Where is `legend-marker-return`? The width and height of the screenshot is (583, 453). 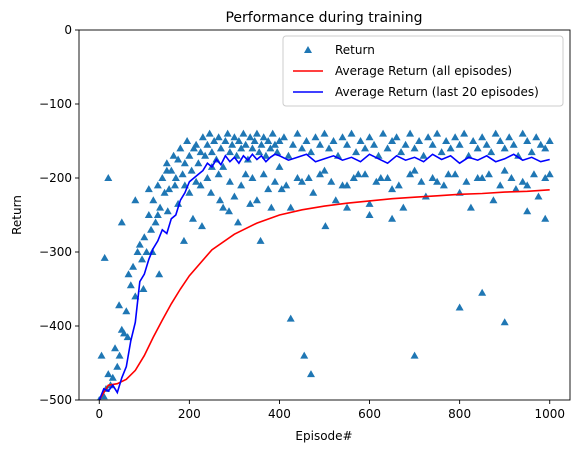
legend-marker-return is located at coordinates (308, 49).